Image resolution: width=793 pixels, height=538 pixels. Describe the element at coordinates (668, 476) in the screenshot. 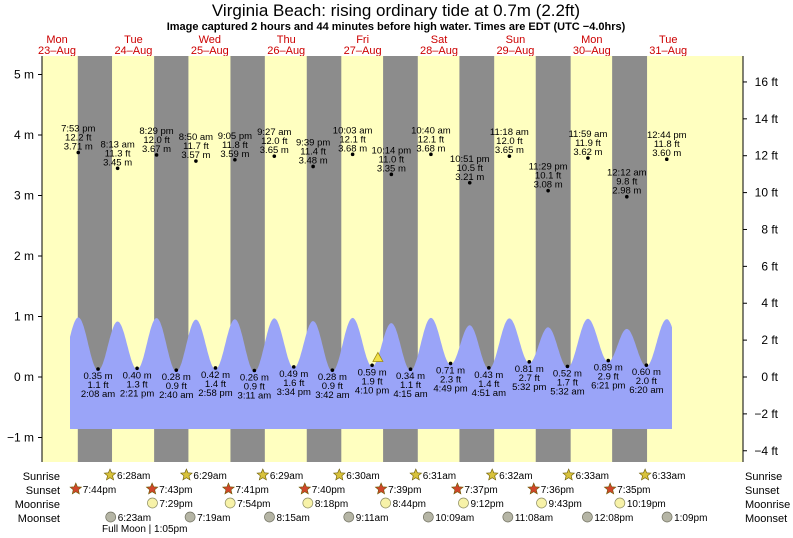

I see `sunrise-time: 6:33am` at that location.